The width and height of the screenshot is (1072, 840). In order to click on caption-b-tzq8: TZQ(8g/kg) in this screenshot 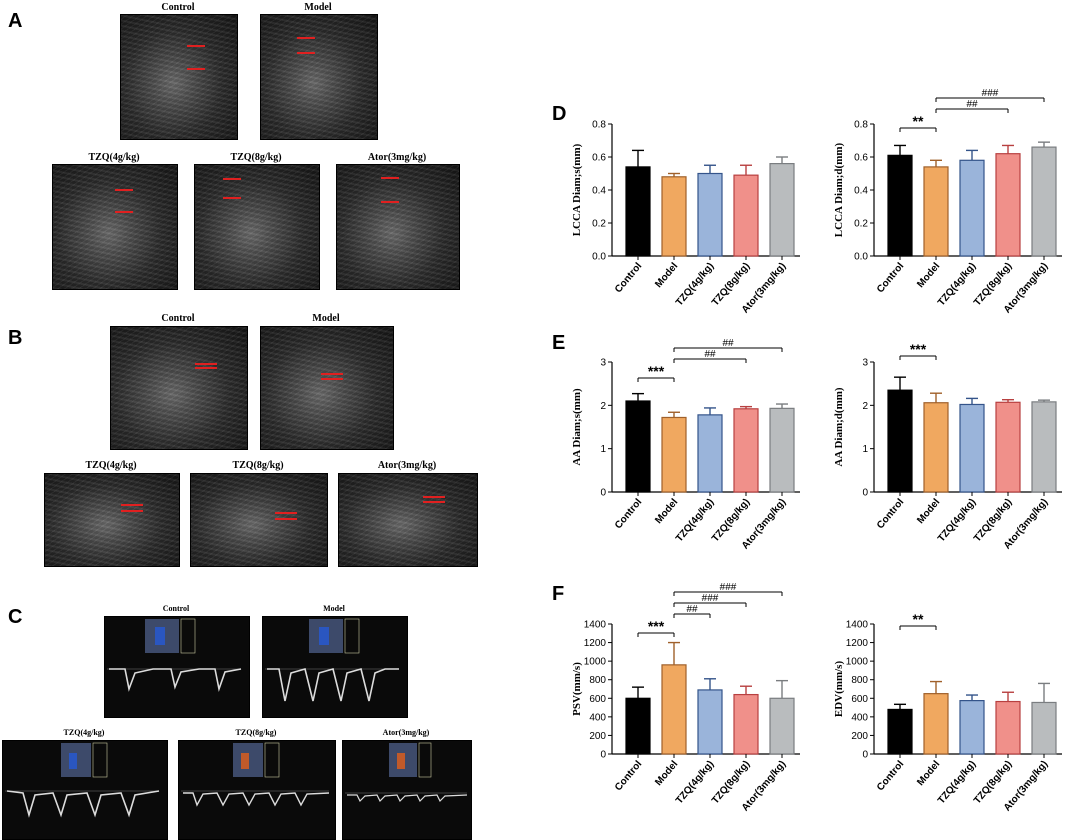, I will do `click(258, 465)`.